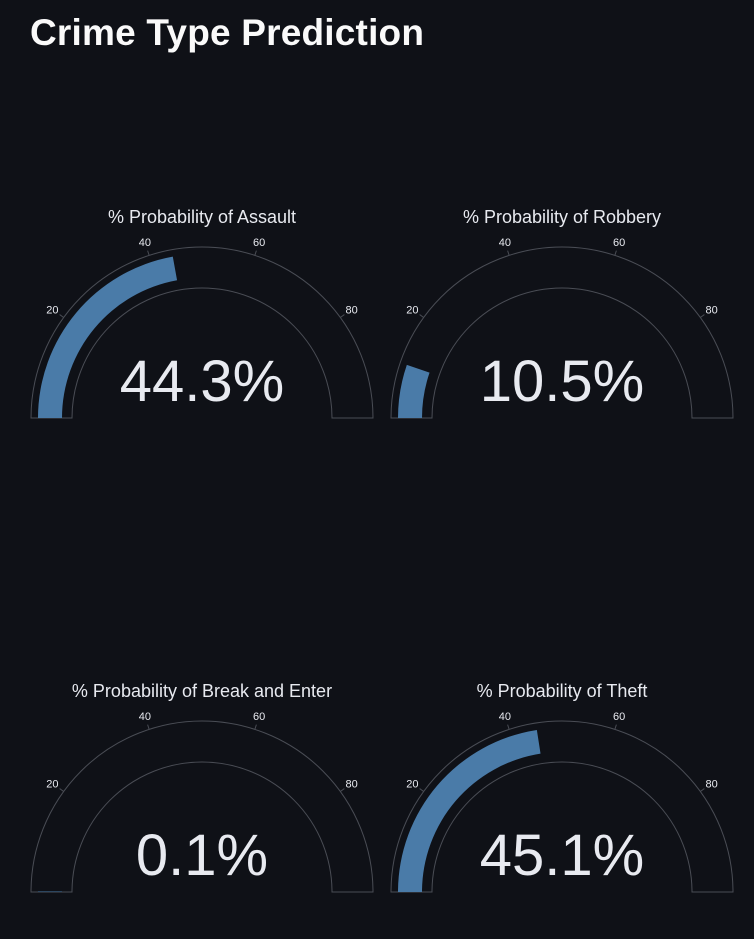  What do you see at coordinates (202, 381) in the screenshot?
I see `gauge-value: 44.3%` at bounding box center [202, 381].